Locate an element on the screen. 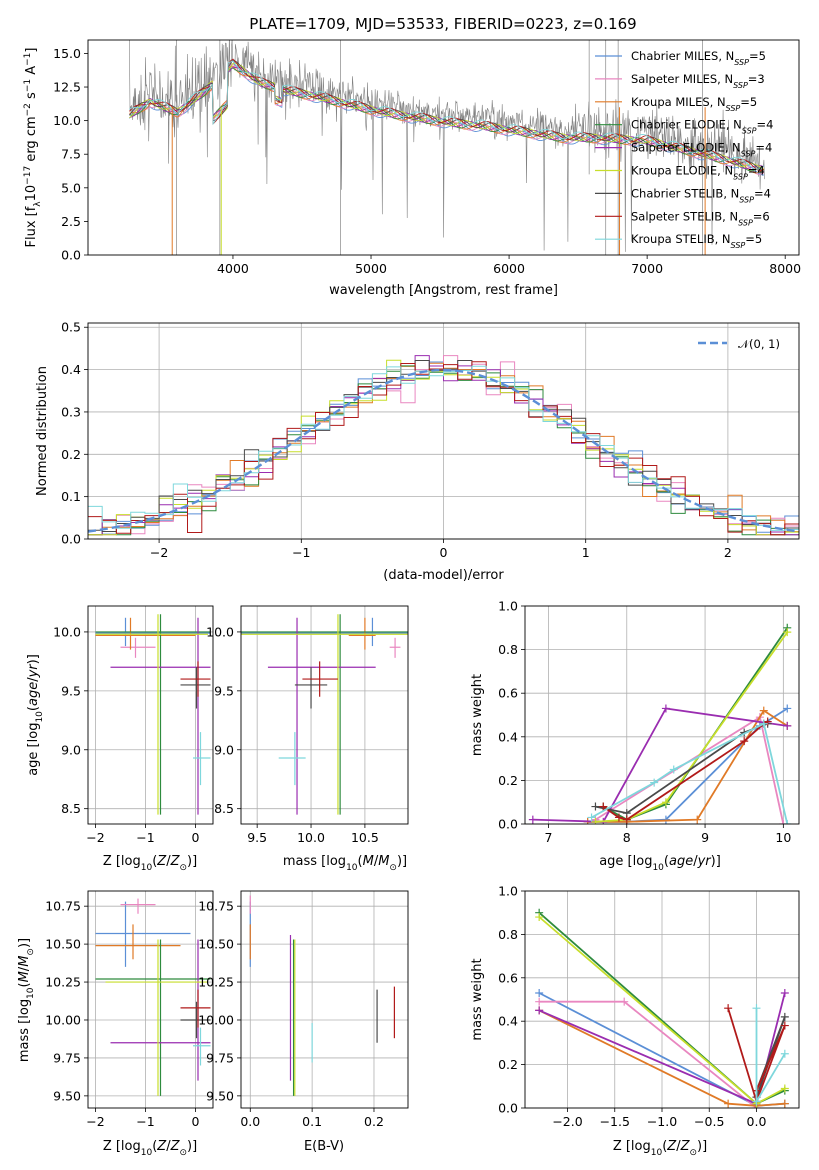 The height and width of the screenshot is (1170, 819). grid-mass_vs_ebv is located at coordinates (324, 999).